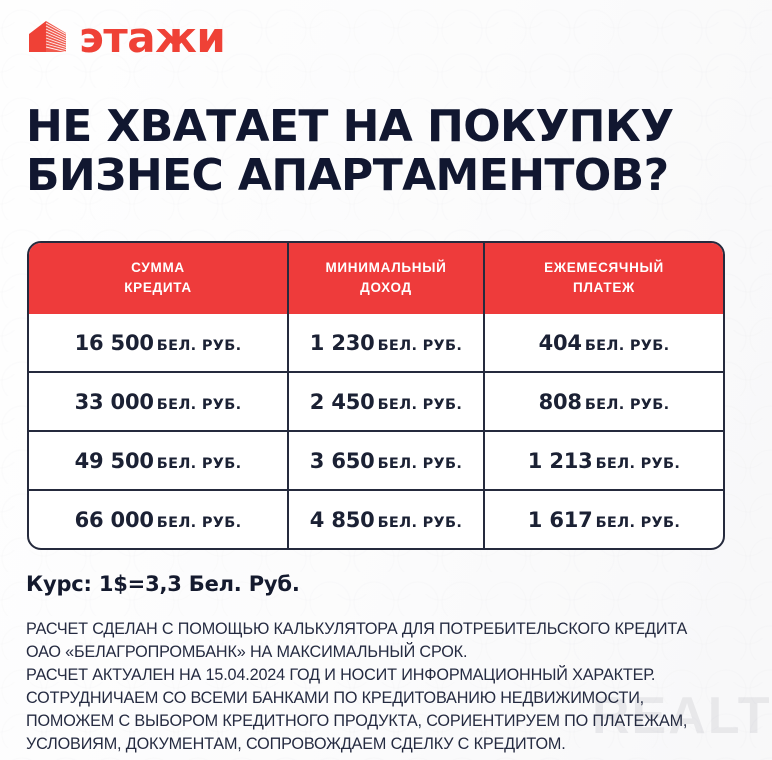 The height and width of the screenshot is (760, 772). What do you see at coordinates (560, 401) in the screenshot?
I see `value-monthly-payment: 808` at bounding box center [560, 401].